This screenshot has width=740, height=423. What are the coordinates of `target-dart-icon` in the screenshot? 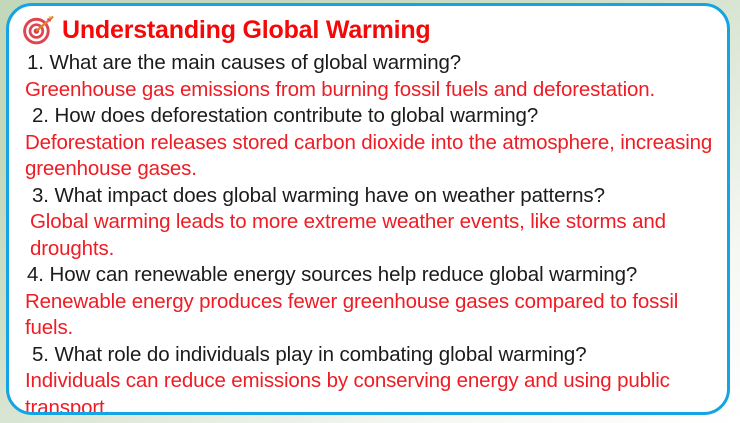 It's located at (38, 30).